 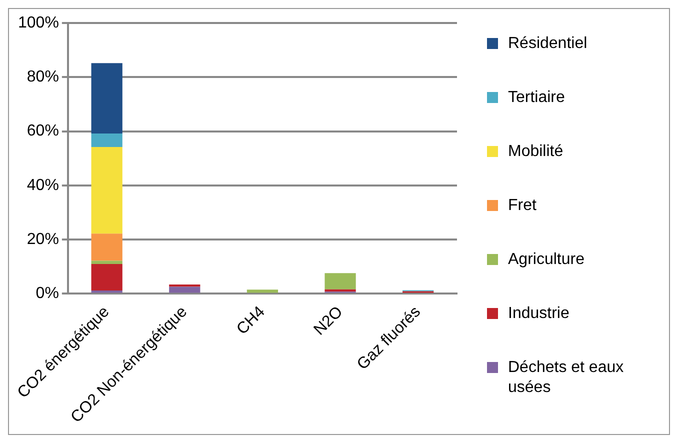 What do you see at coordinates (536, 152) in the screenshot?
I see `legend-label: Mobilité` at bounding box center [536, 152].